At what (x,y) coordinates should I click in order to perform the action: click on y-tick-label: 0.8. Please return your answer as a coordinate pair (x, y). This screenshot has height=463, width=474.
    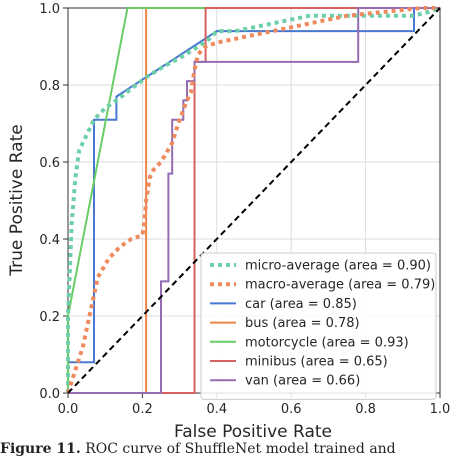
    Looking at the image, I should click on (49, 86).